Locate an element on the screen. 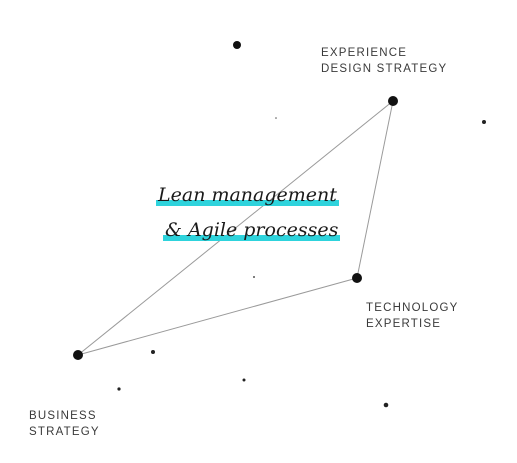 This screenshot has width=517, height=463. label-experience-design-strategy: EXPERIENCE DESIGN STRATEGY is located at coordinates (384, 61).